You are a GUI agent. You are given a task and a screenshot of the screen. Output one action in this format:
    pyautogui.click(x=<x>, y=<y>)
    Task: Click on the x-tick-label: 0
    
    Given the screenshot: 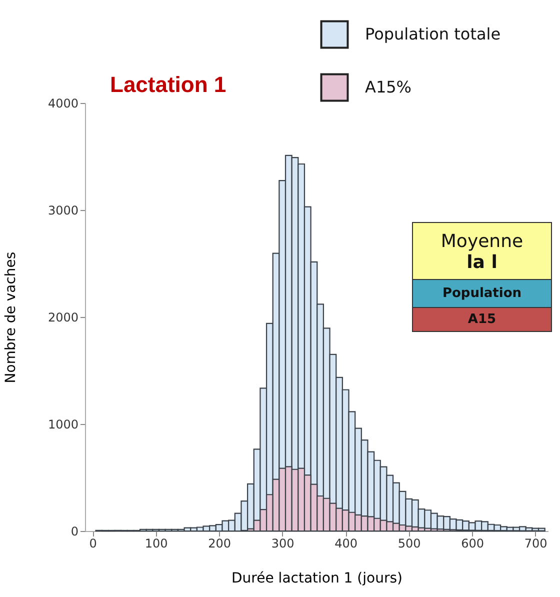 What is the action you would take?
    pyautogui.click(x=93, y=543)
    